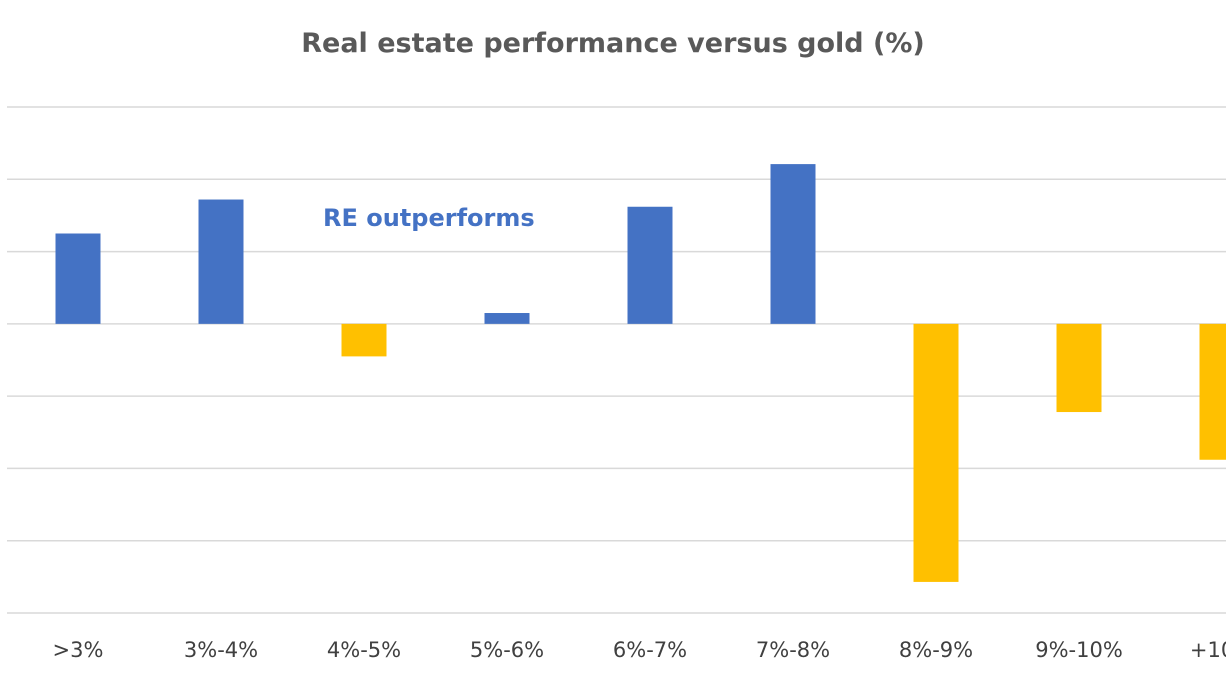  I want to click on x-tick-label: >3%, so click(78, 650).